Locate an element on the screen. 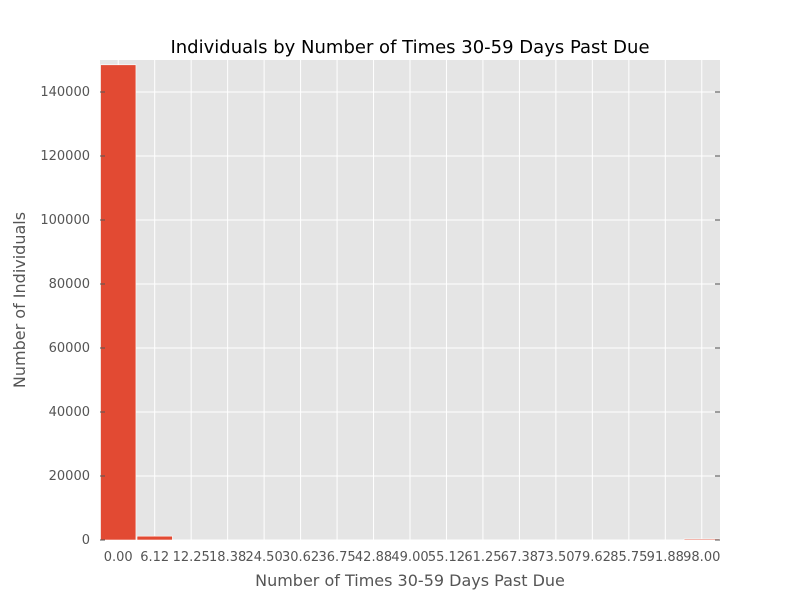 This screenshot has width=800, height=600. x-tick-label: 98.00 is located at coordinates (701, 557).